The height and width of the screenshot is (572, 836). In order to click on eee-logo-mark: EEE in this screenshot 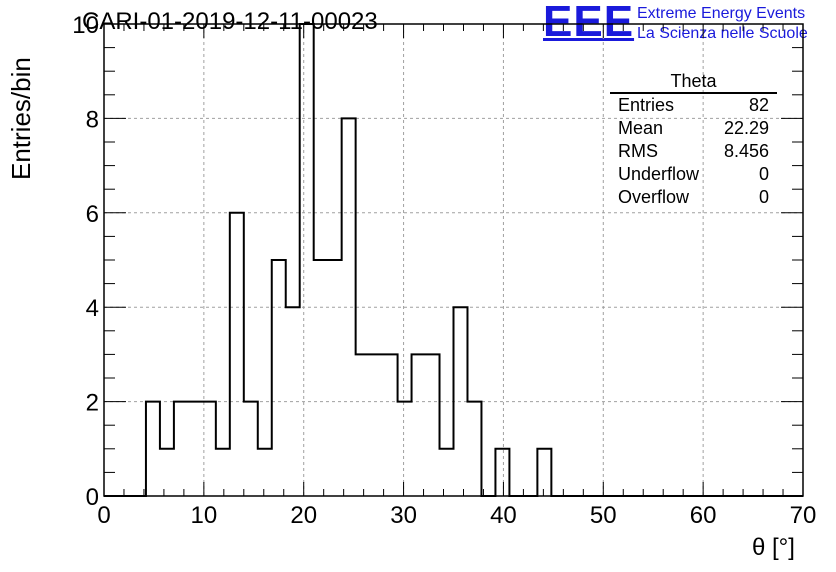, I will do `click(589, 23)`.